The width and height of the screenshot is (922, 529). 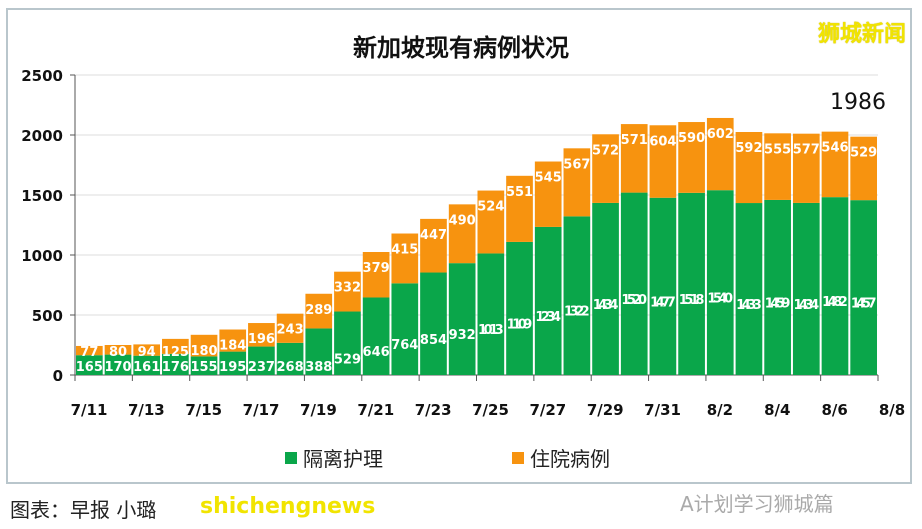 I want to click on y-tick-label: 1500, so click(x=42, y=196).